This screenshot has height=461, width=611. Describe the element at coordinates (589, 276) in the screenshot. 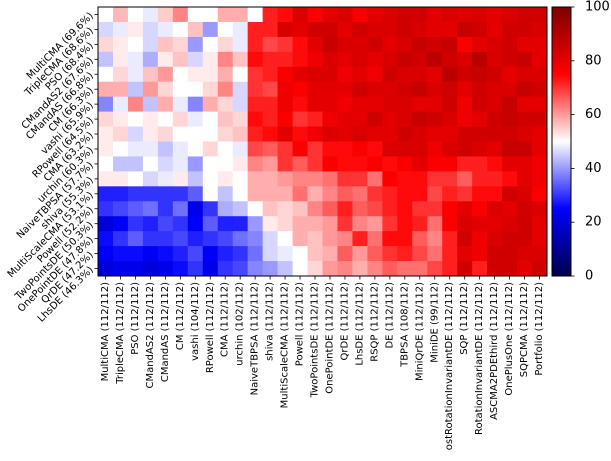

I see `colorbar-tick-label: 0` at that location.